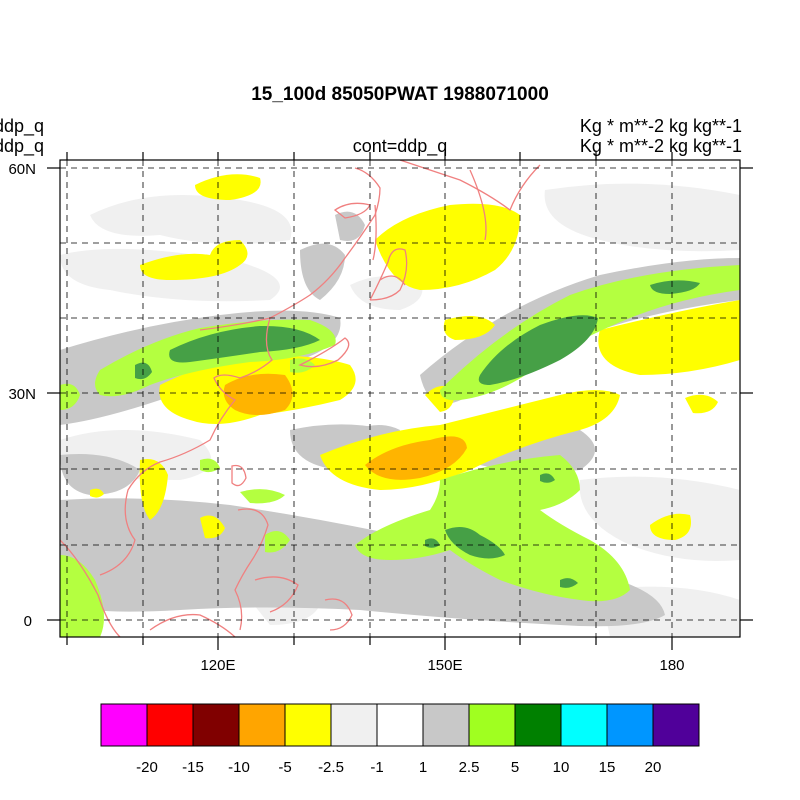  Describe the element at coordinates (423, 767) in the screenshot. I see `colorbar-label: 1` at that location.